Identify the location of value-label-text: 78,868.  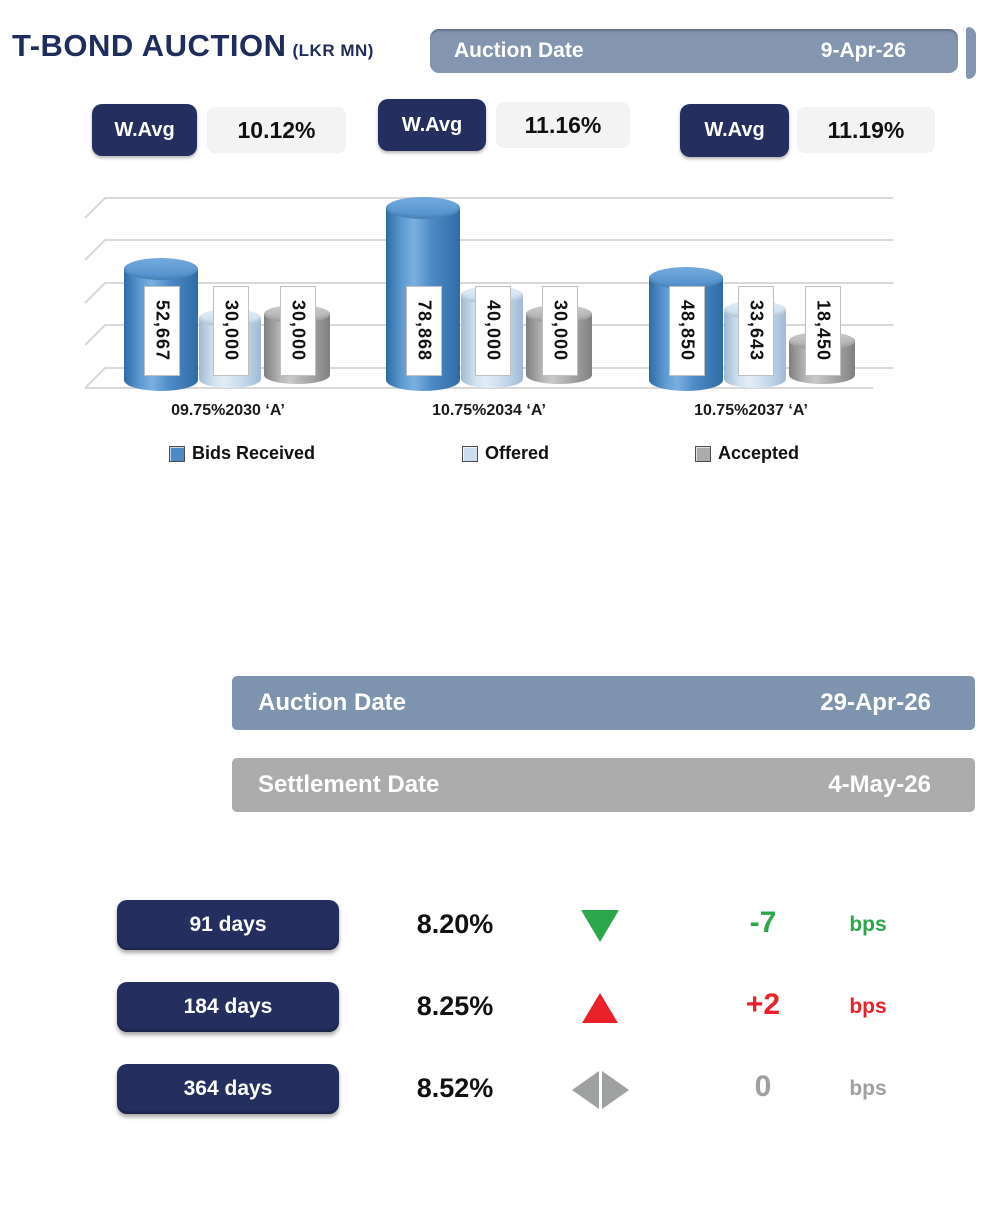
(424, 331).